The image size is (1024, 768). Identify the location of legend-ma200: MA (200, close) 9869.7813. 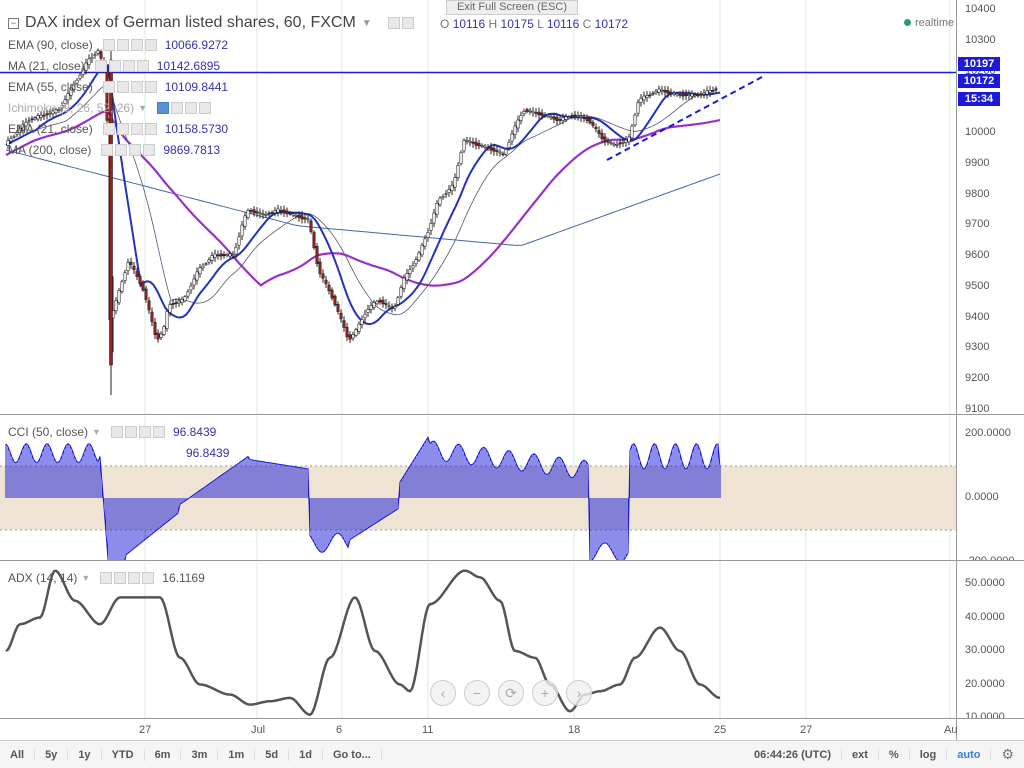
(114, 150).